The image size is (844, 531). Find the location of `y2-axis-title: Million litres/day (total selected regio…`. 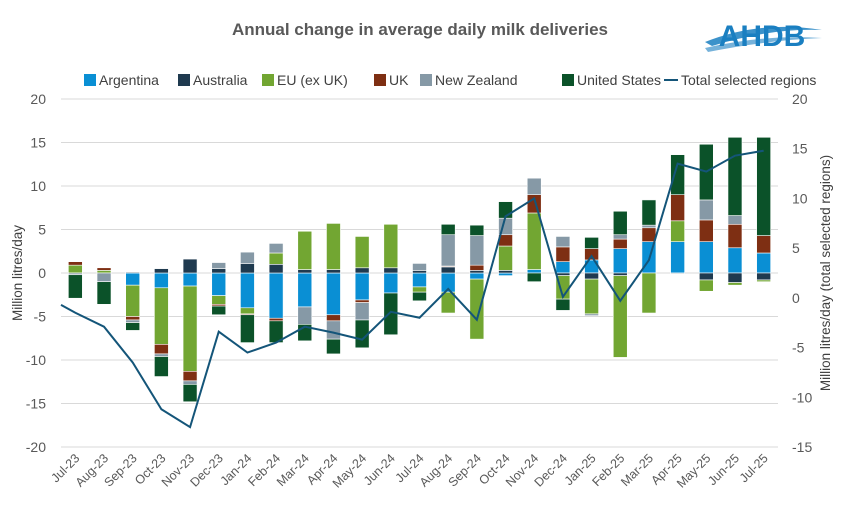

y2-axis-title: Million litres/day (total selected regio… is located at coordinates (825, 273).